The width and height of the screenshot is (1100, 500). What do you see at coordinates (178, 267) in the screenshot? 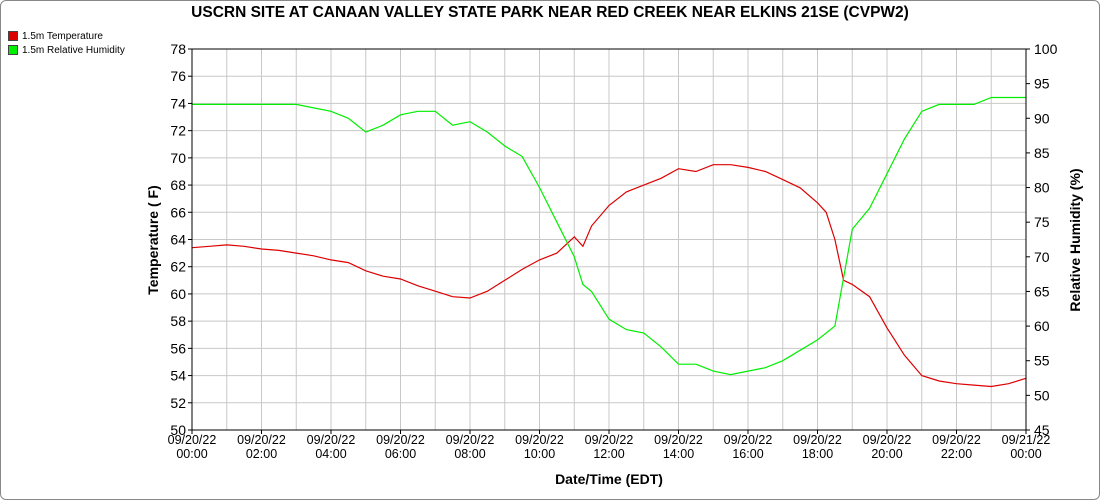
I see `y-tick-label: 62` at bounding box center [178, 267].